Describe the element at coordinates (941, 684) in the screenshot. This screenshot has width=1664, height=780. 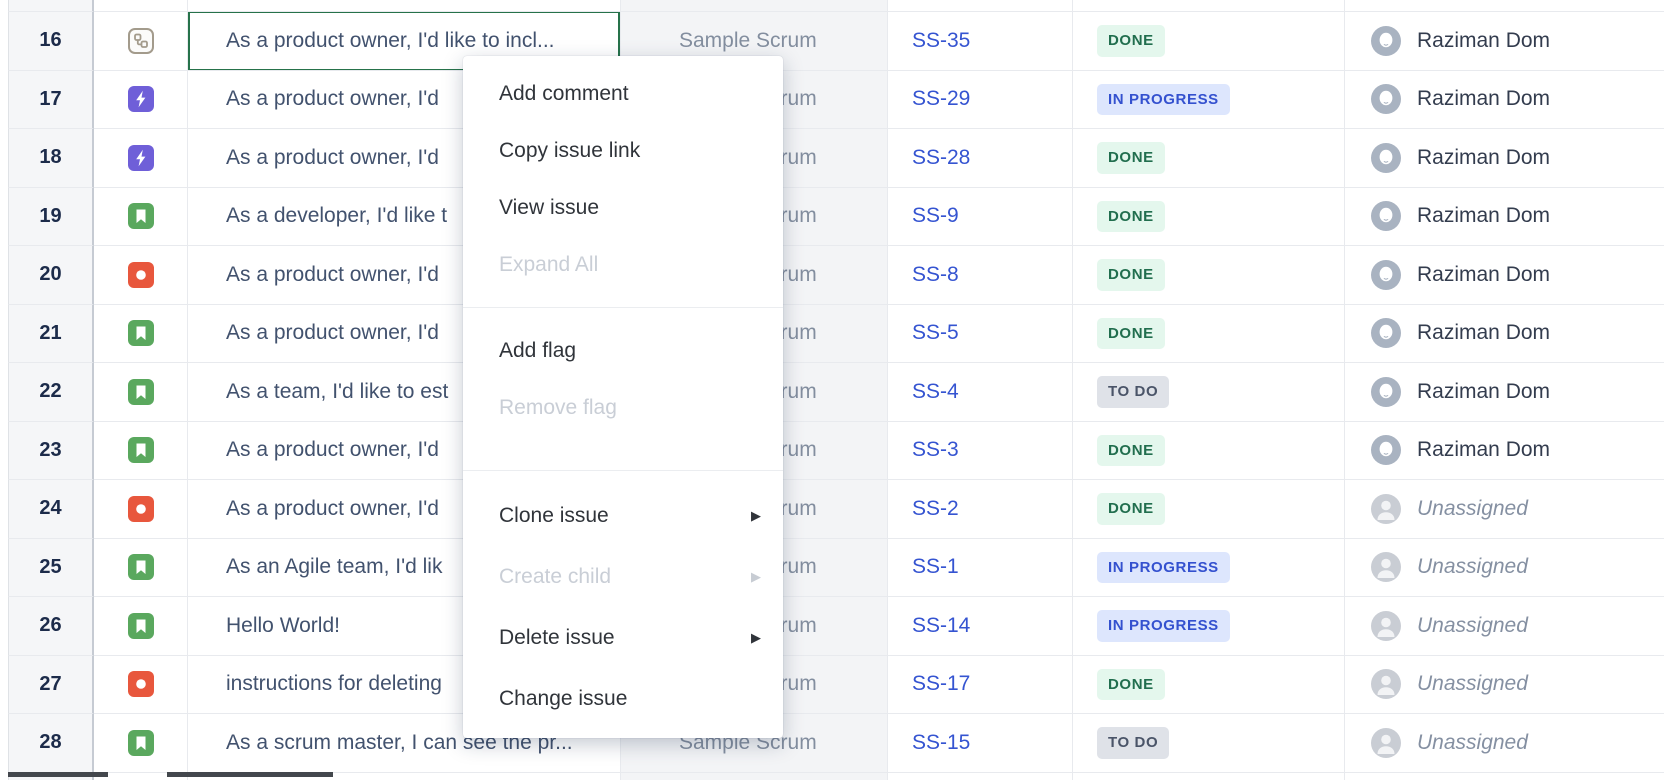
I see `issue-key-link: SS-17` at that location.